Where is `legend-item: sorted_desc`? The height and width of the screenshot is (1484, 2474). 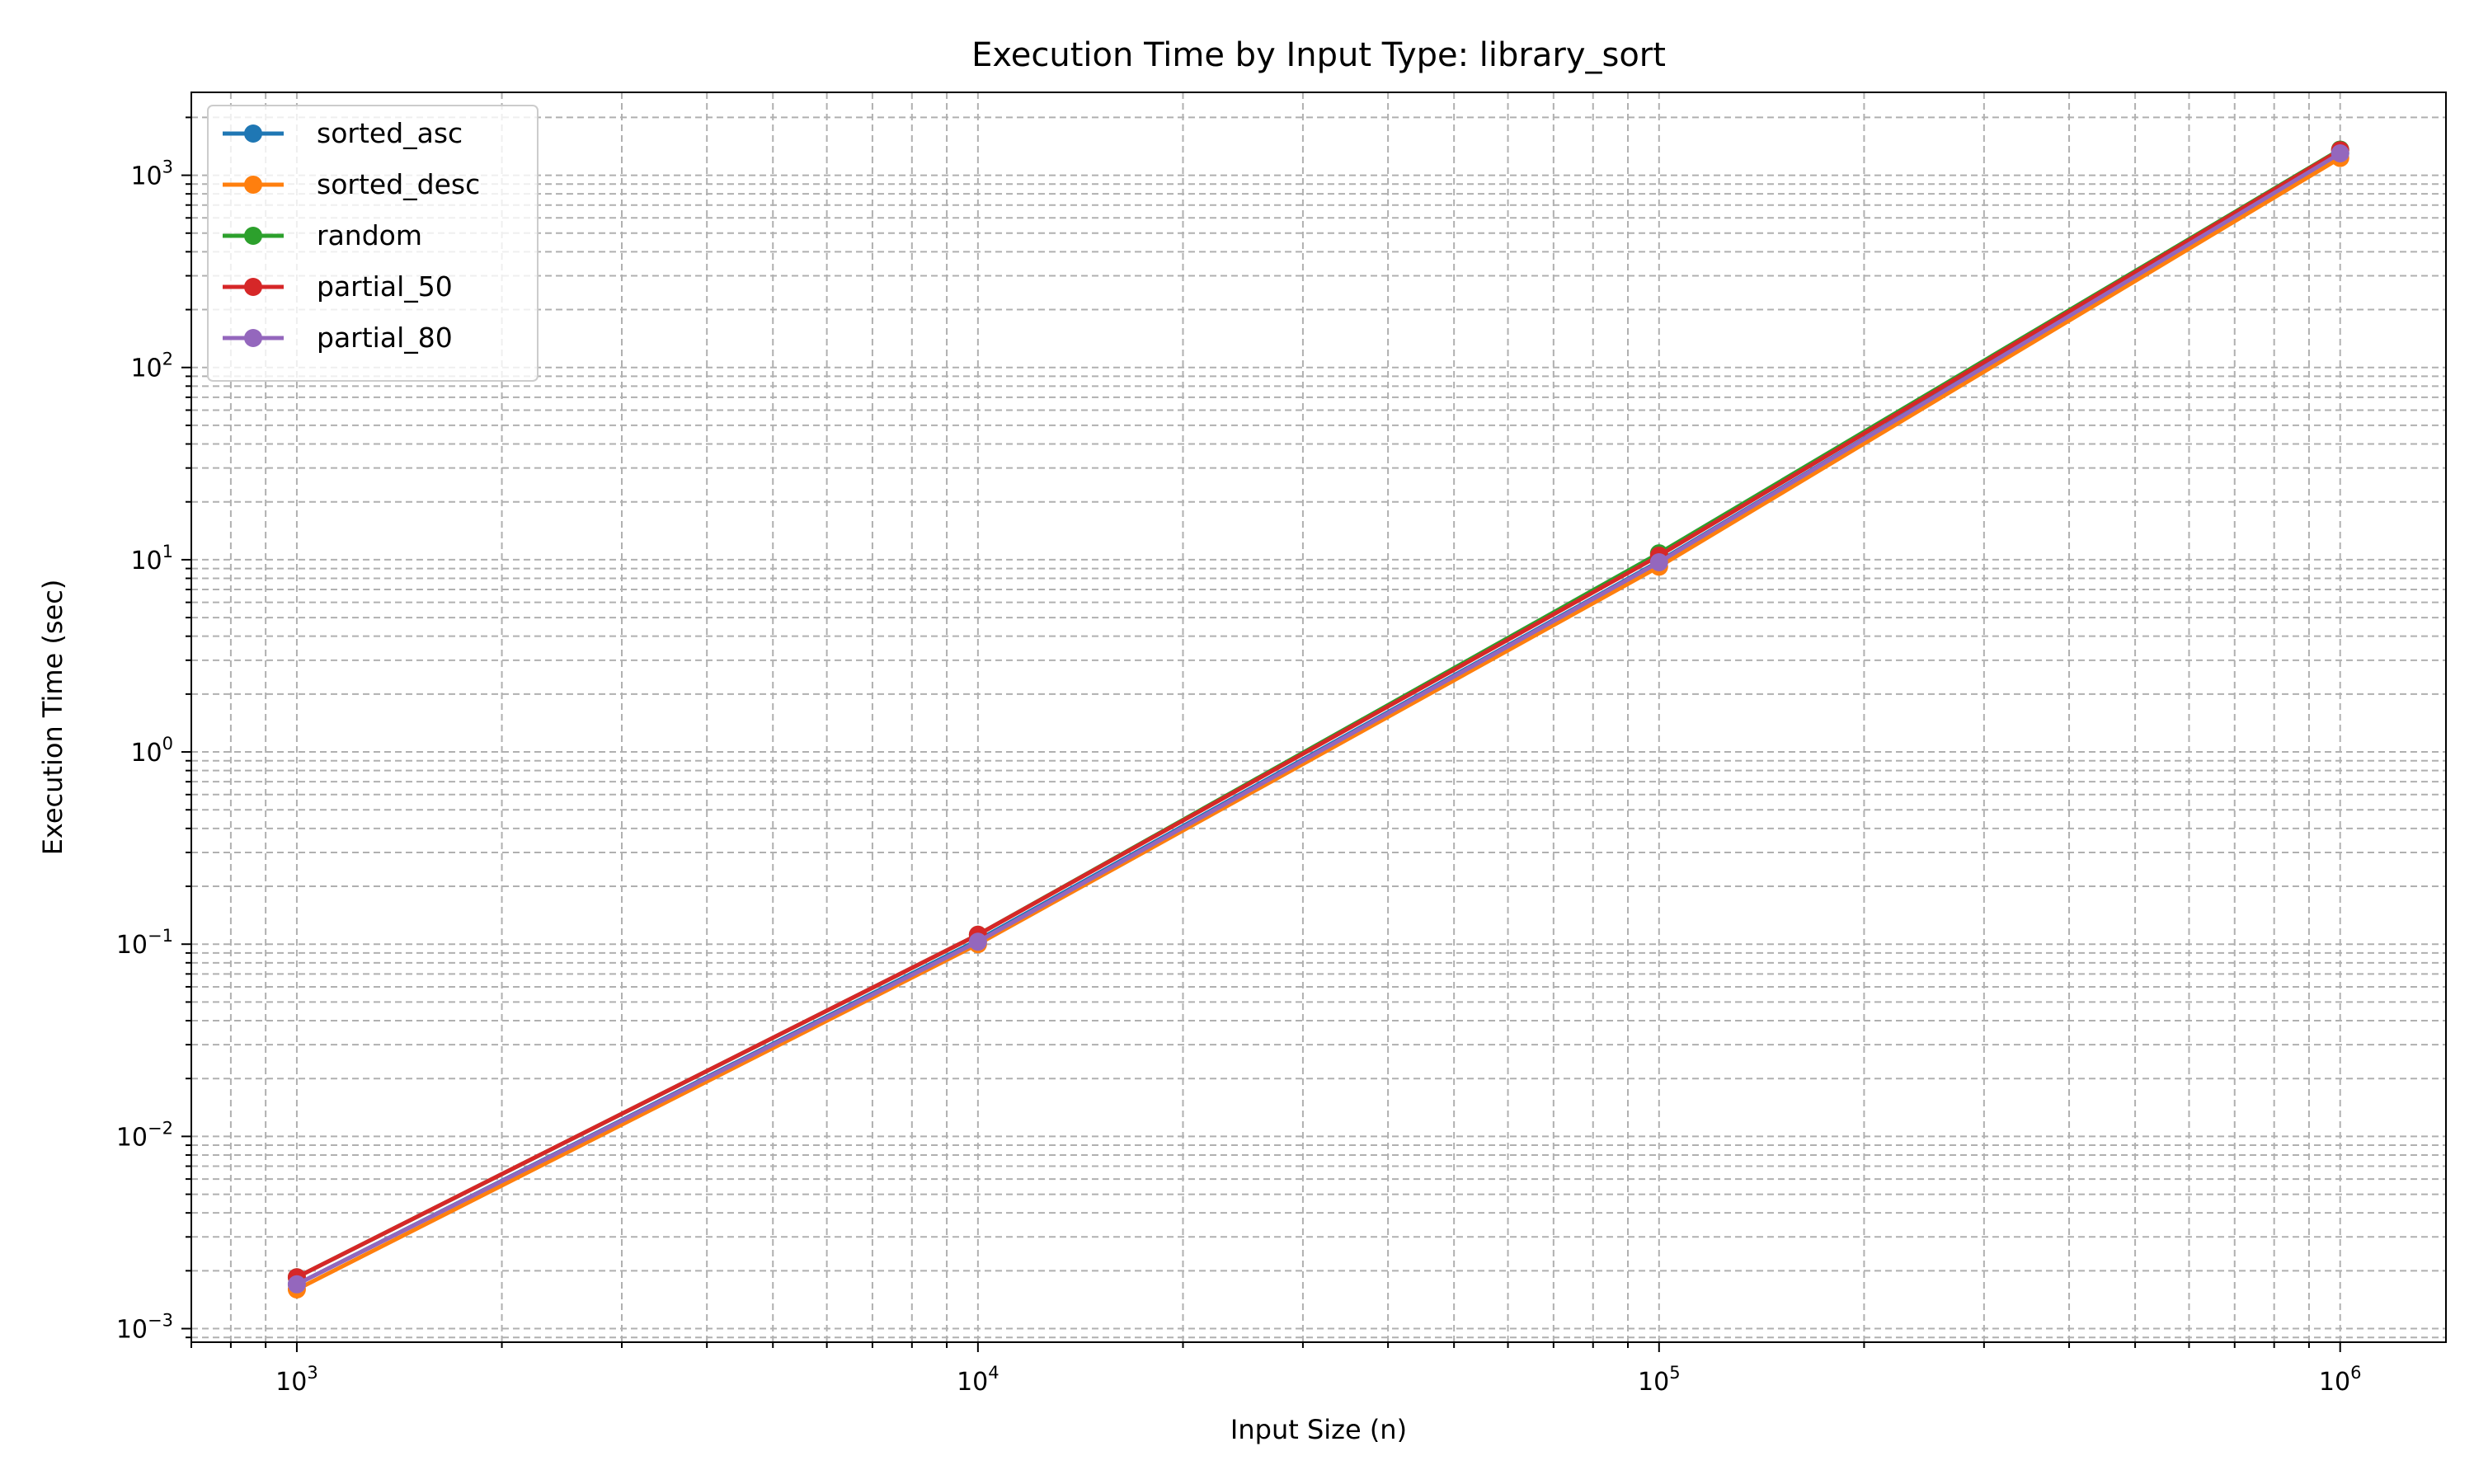
legend-item: sorted_desc is located at coordinates (351, 184).